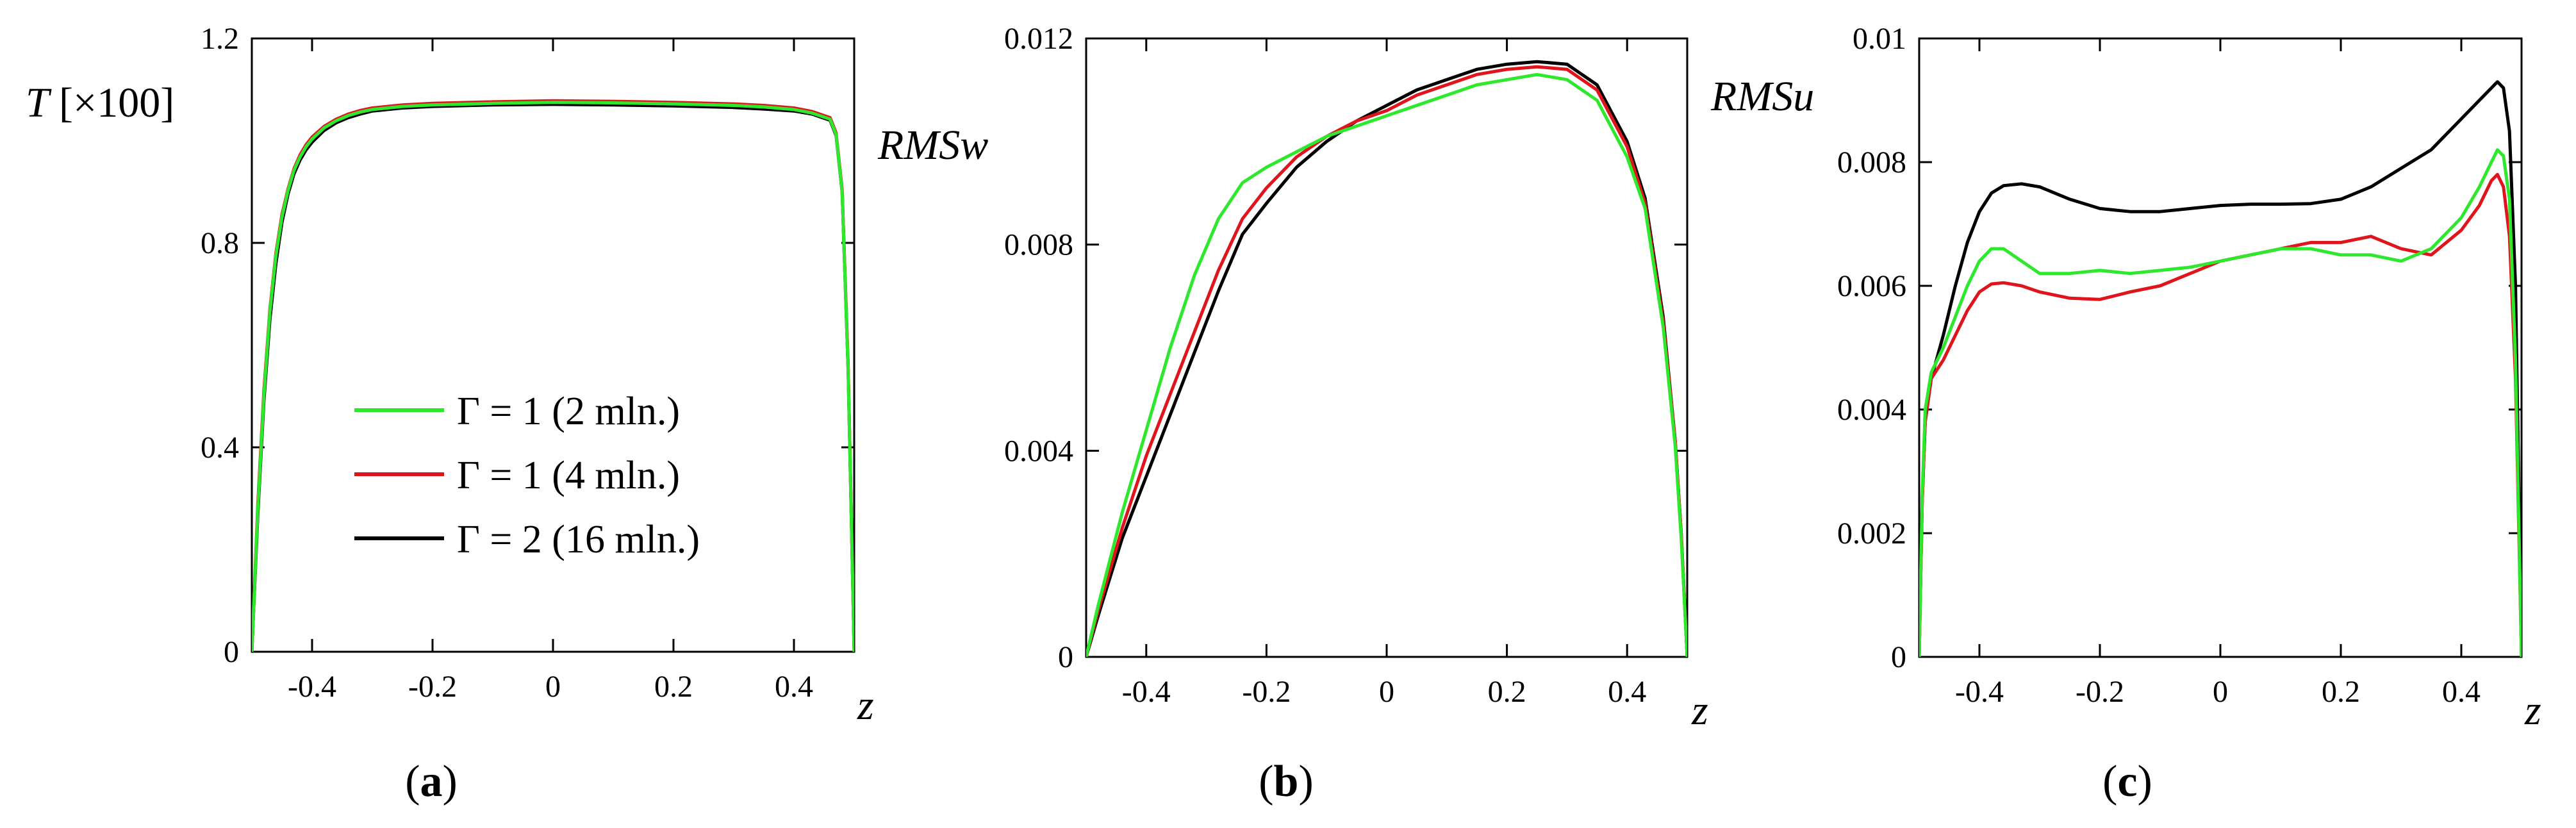 The image size is (2576, 828). What do you see at coordinates (568, 411) in the screenshot?
I see `legend-entry: Γ = 1 (2 mln.)` at bounding box center [568, 411].